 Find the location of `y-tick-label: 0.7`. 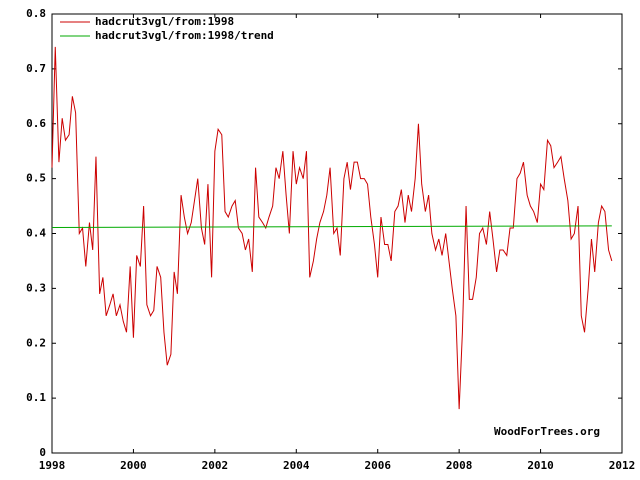

y-tick-label: 0.7 is located at coordinates (36, 68).